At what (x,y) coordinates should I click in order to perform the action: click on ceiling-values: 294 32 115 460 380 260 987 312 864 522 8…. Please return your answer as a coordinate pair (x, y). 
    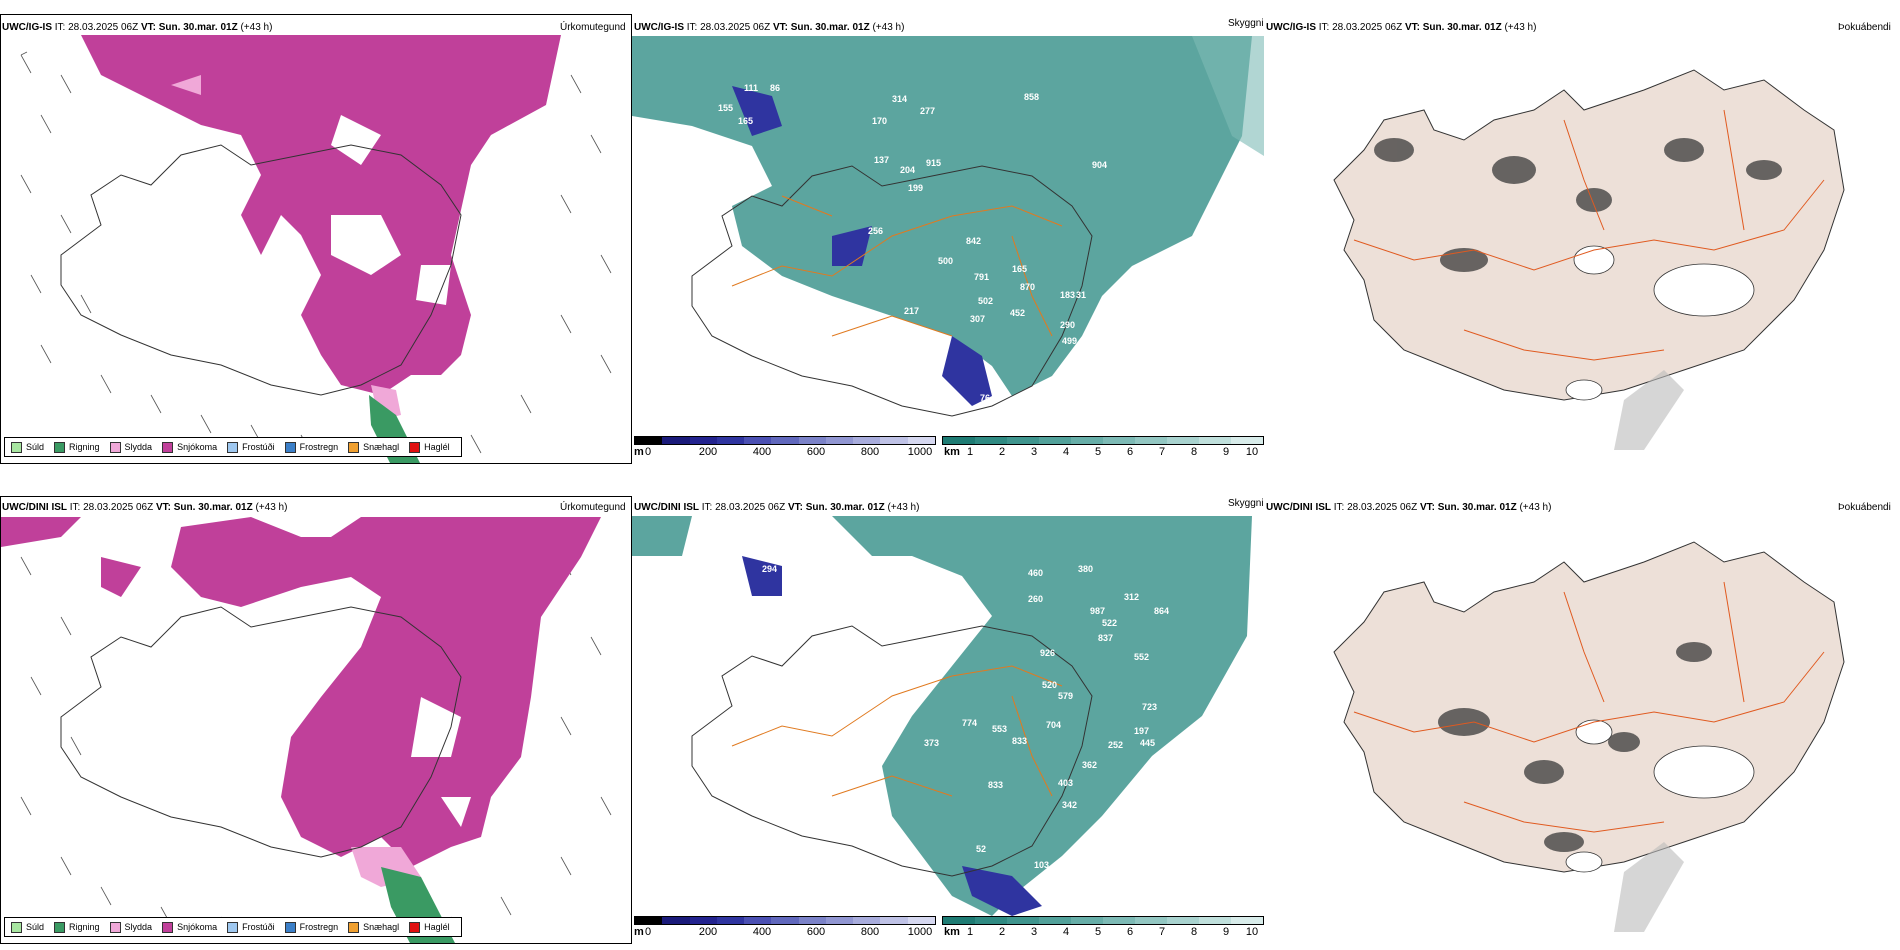
    Looking at the image, I should click on (950, 724).